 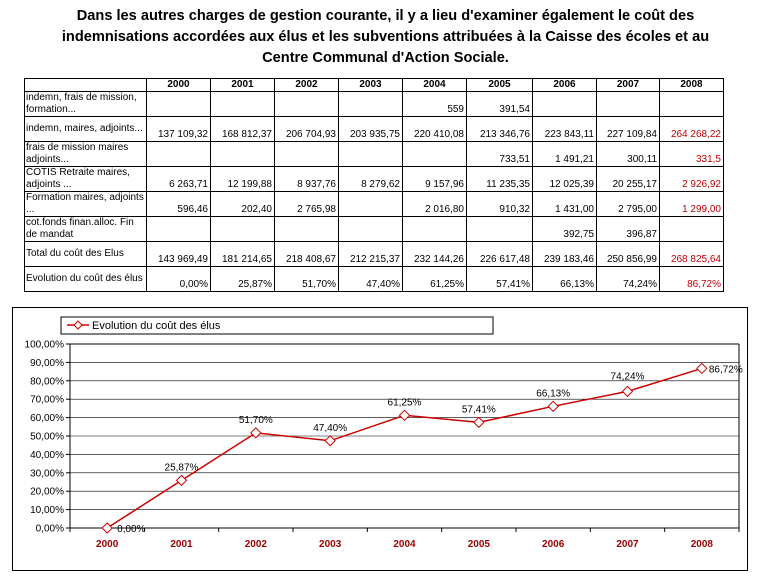 What do you see at coordinates (385, 58) in the screenshot?
I see `title-line-3: Centre Communal d'Action Sociale.` at bounding box center [385, 58].